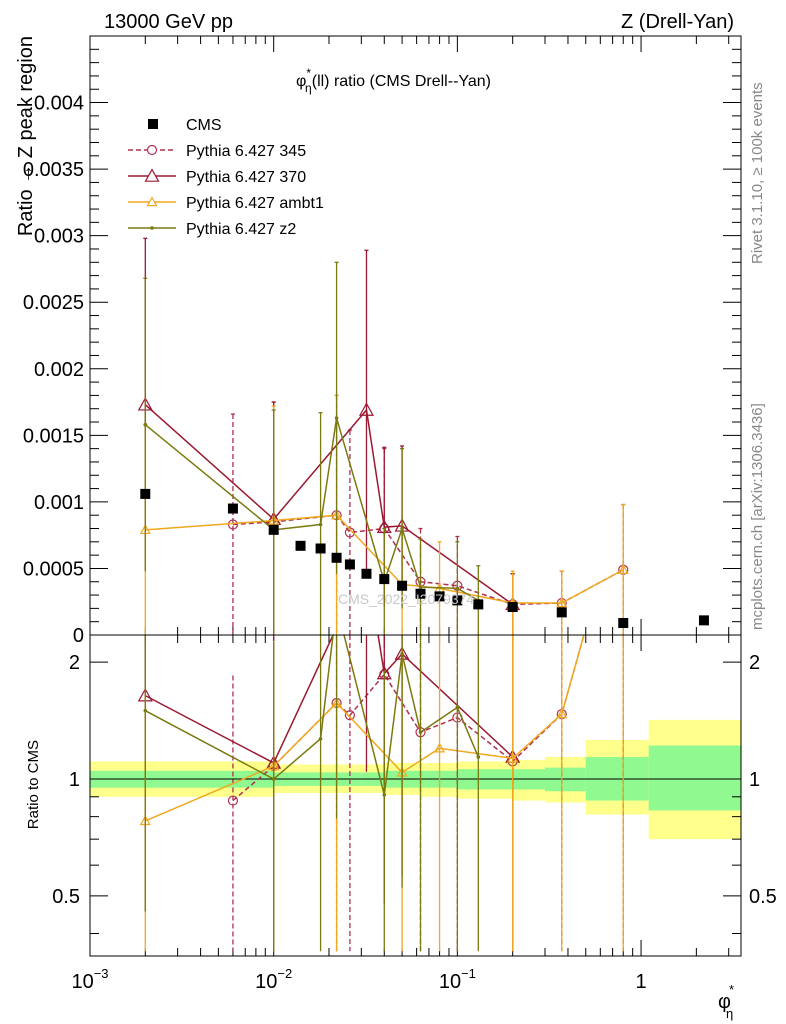 The width and height of the screenshot is (786, 1024). I want to click on x-tick-label: 10⁻², so click(273, 979).